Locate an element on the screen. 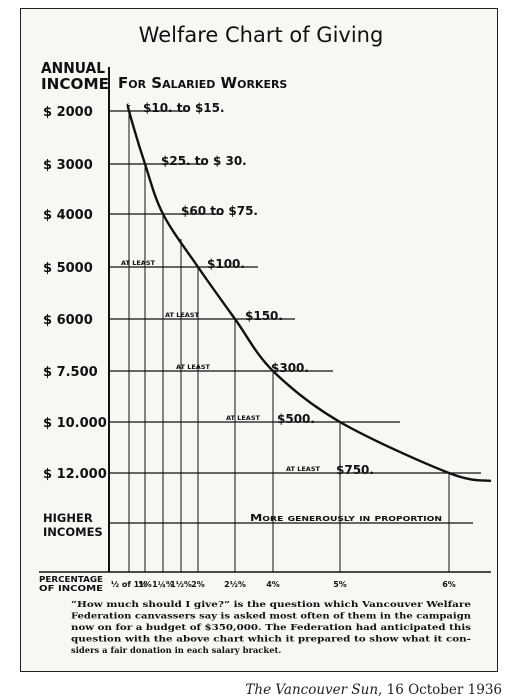  percentage-tick-label: 1¼% is located at coordinates (163, 584).